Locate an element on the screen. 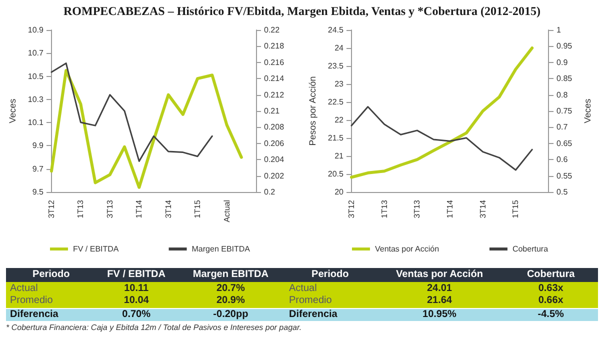 The height and width of the screenshot is (346, 604). y2-tick-label: 0.202 is located at coordinates (274, 175).